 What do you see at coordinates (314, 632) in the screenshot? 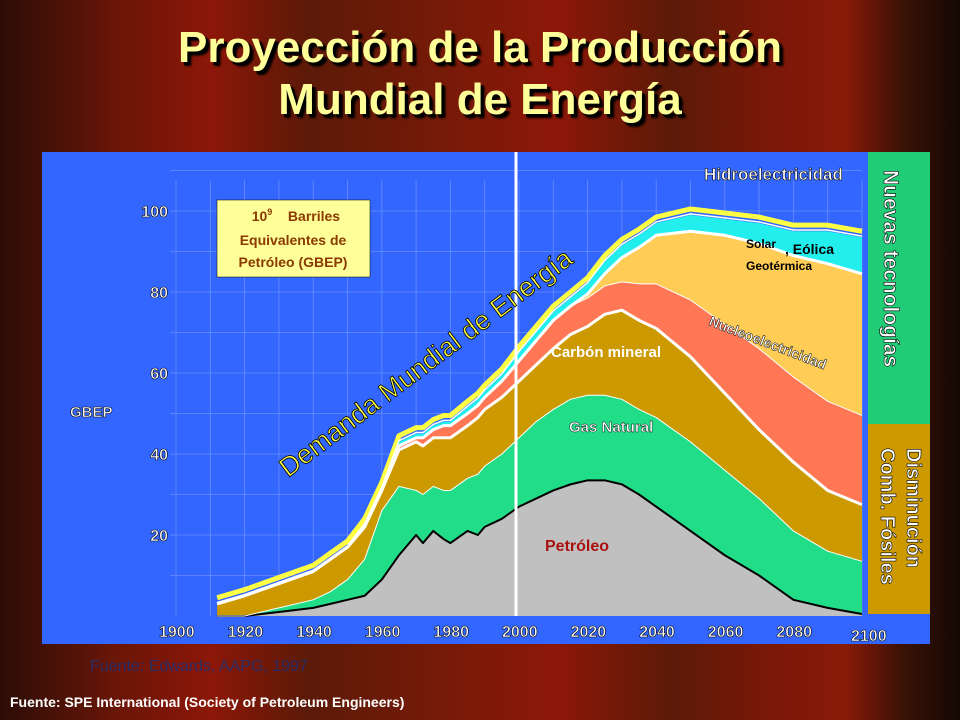
I see `x-tick-1940: 1940` at bounding box center [314, 632].